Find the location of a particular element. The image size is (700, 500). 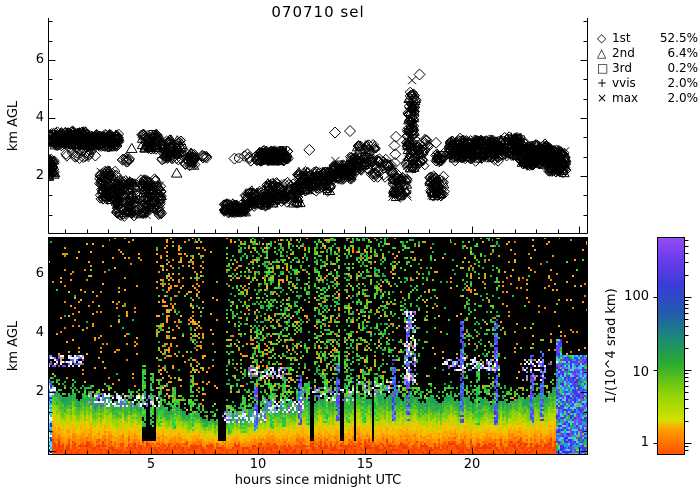

bottom-y-tick-label: 6 is located at coordinates (39, 273).